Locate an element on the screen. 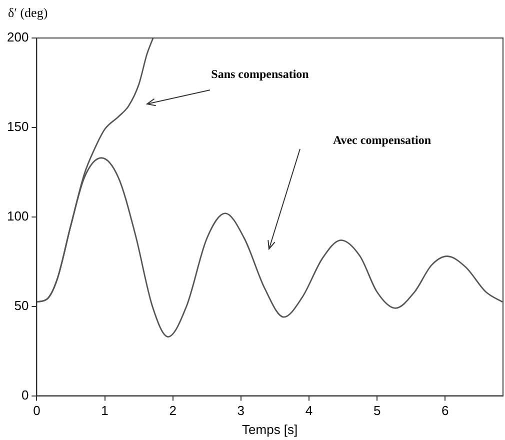 The height and width of the screenshot is (440, 505). y-tick-label: 100 is located at coordinates (17, 216).